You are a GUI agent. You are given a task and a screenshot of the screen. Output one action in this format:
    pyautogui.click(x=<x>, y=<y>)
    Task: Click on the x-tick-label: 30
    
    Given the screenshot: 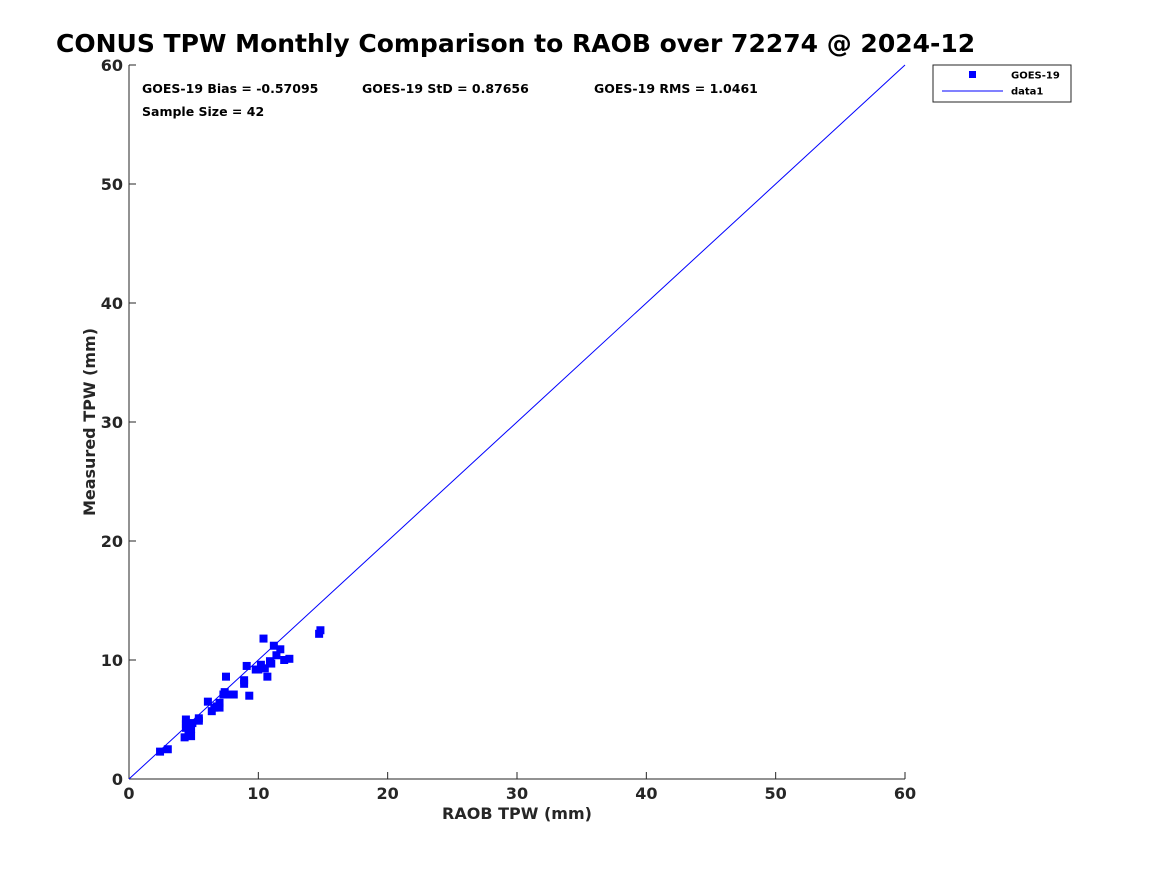 What is the action you would take?
    pyautogui.click(x=517, y=793)
    